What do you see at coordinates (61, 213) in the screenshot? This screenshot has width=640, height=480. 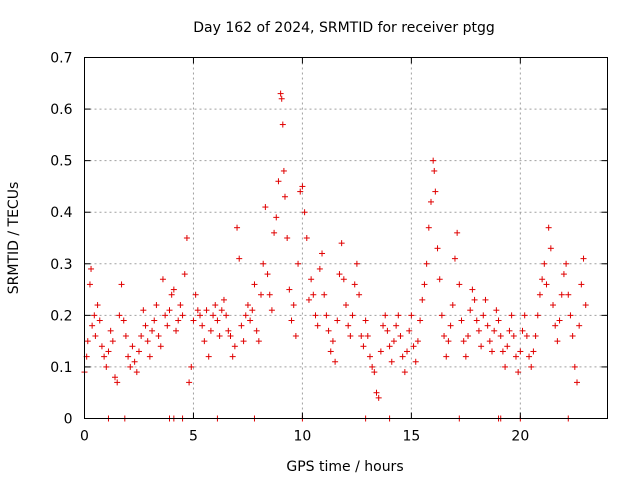 I see `y-tick-label: 0.4` at bounding box center [61, 213].